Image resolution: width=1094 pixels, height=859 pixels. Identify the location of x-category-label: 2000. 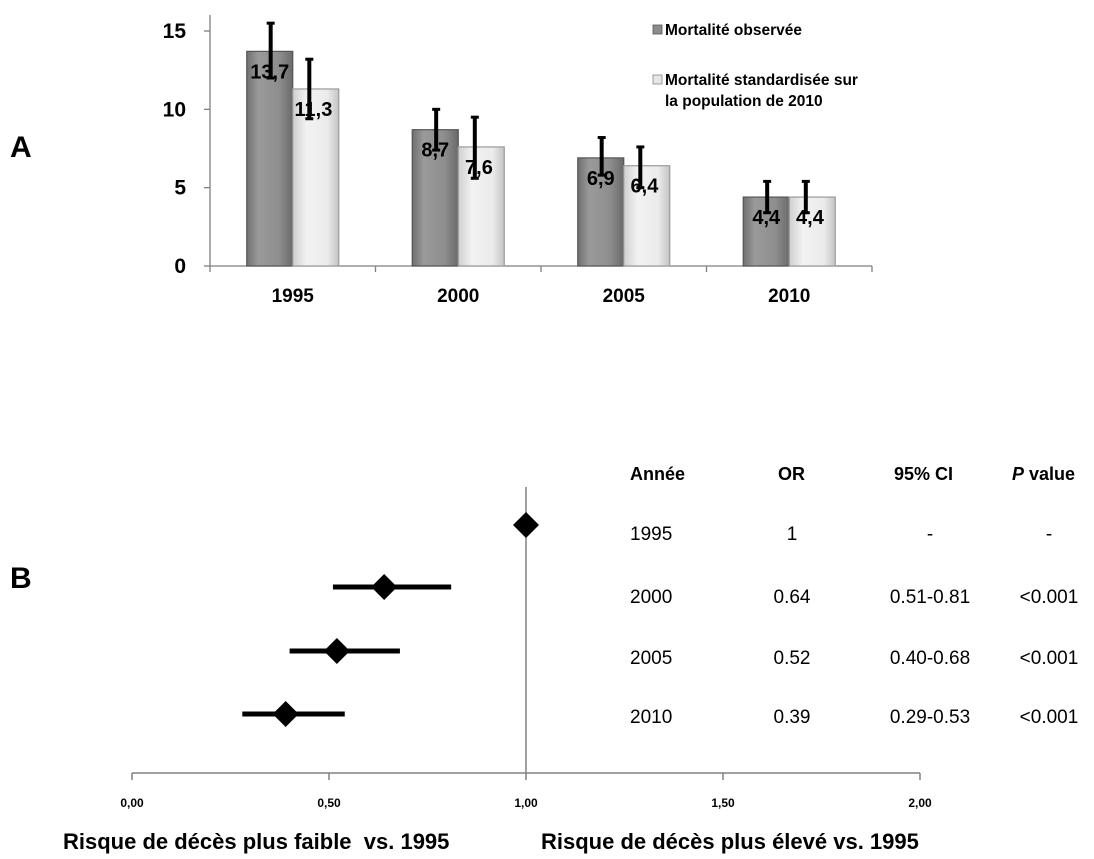
(458, 296).